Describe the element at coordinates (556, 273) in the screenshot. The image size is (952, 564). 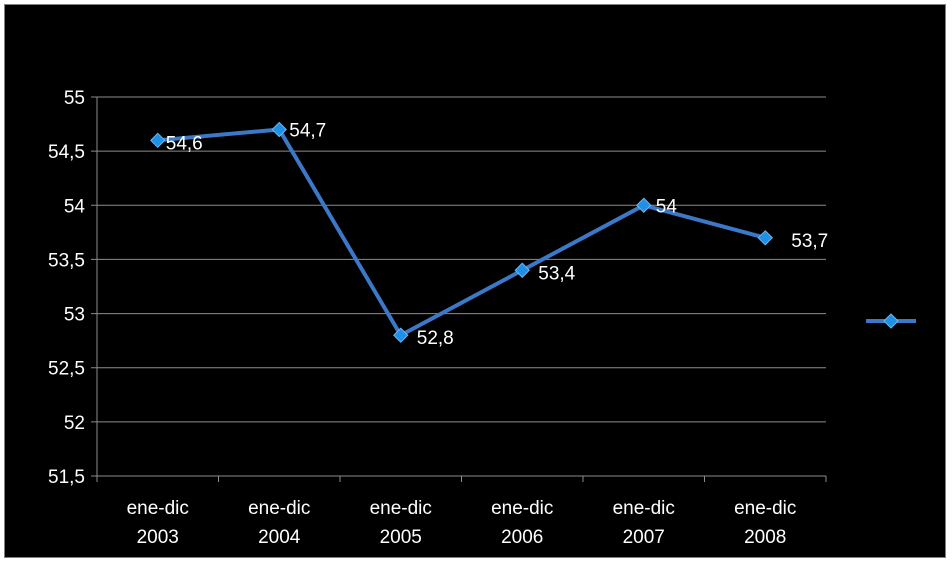
I see `data-label: 53,4` at that location.